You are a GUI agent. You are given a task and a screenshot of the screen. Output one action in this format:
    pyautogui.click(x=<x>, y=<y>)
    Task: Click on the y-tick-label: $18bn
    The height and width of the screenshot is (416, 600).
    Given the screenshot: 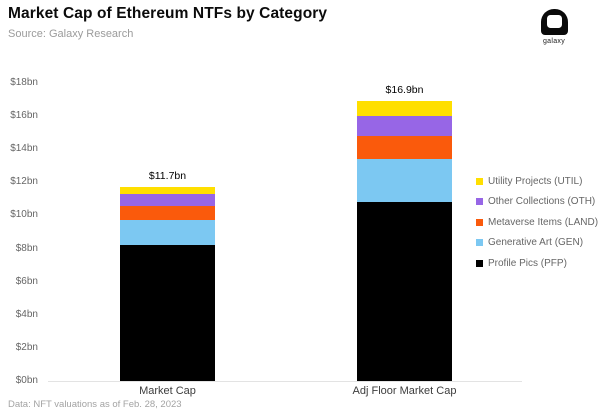 What is the action you would take?
    pyautogui.click(x=24, y=82)
    